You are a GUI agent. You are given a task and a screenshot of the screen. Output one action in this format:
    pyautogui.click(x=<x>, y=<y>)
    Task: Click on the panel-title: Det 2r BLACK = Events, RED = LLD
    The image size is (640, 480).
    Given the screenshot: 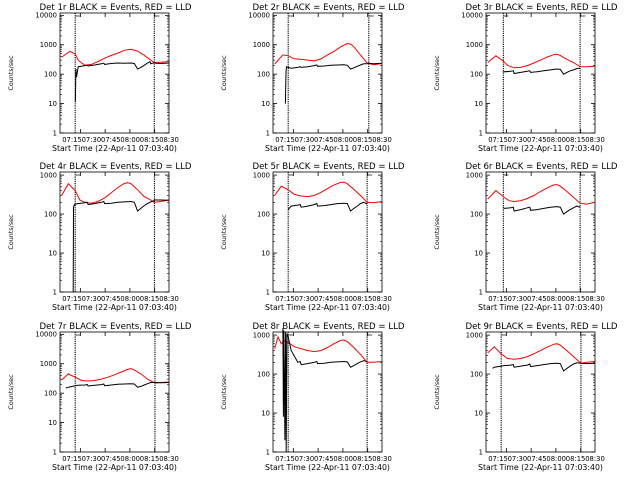 What is the action you would take?
    pyautogui.click(x=328, y=8)
    